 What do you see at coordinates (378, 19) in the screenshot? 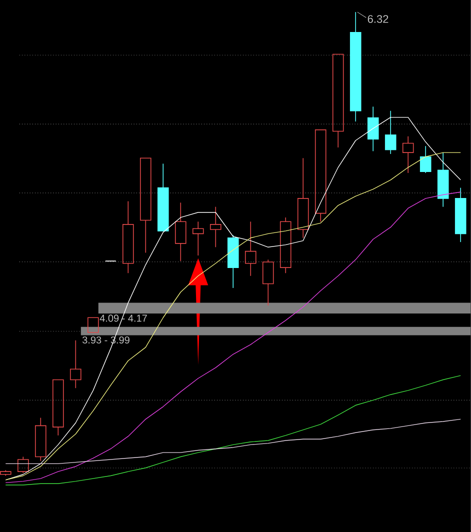
I see `annotation: 6.32` at bounding box center [378, 19].